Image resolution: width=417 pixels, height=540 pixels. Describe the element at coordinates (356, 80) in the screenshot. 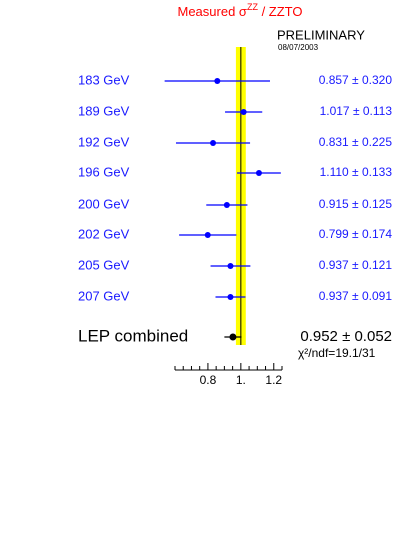

I see `value-label: 0.857 ± 0.320` at that location.